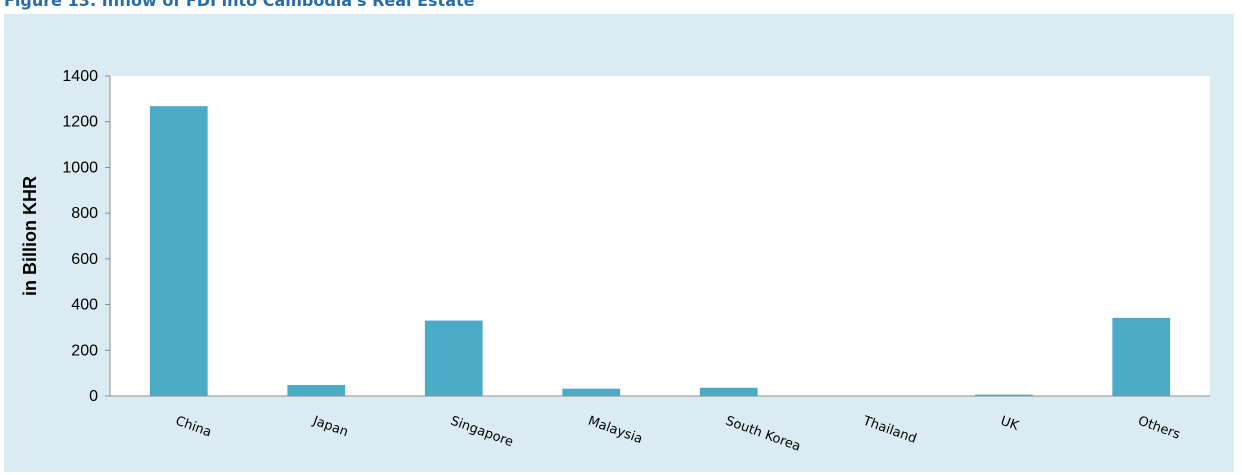 Image resolution: width=1242 pixels, height=475 pixels. Describe the element at coordinates (80, 122) in the screenshot. I see `y-tick-label: 1200` at that location.